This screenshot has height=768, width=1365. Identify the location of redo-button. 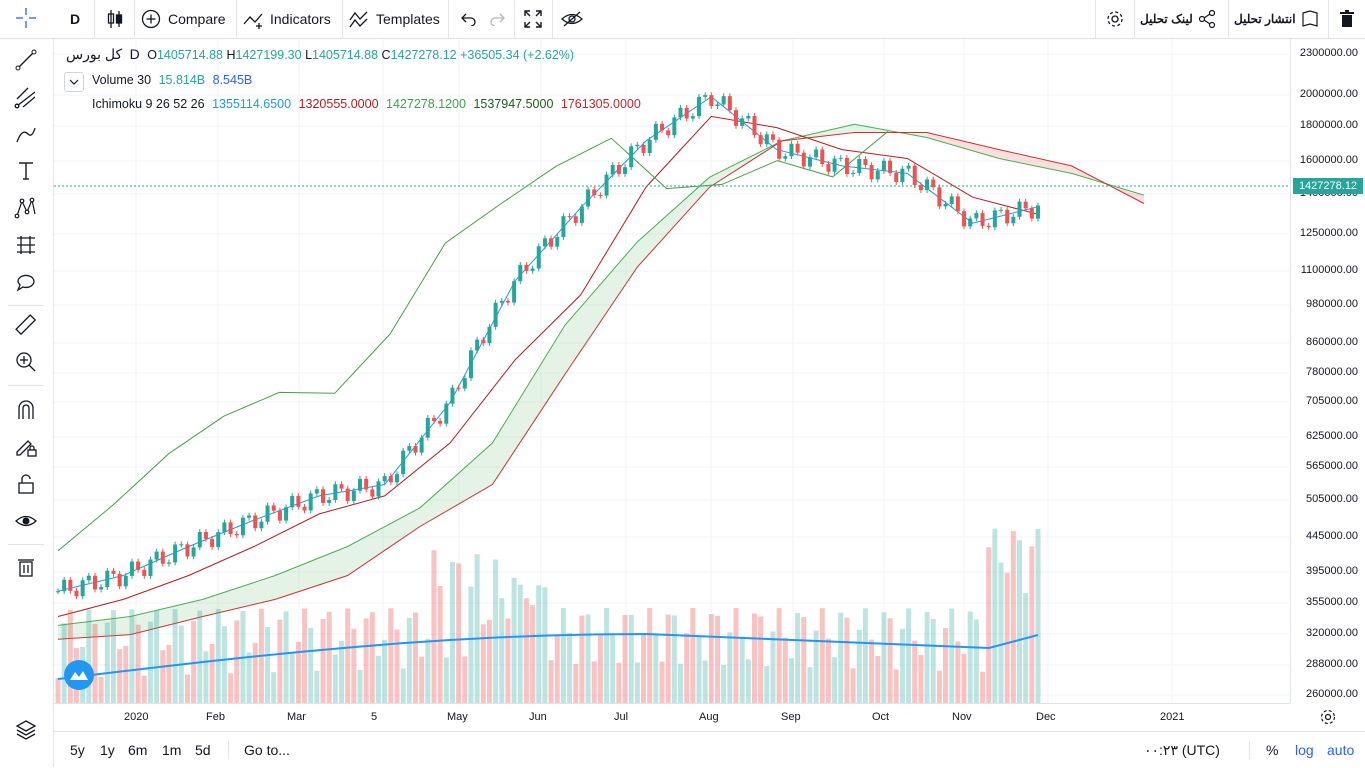
(497, 19).